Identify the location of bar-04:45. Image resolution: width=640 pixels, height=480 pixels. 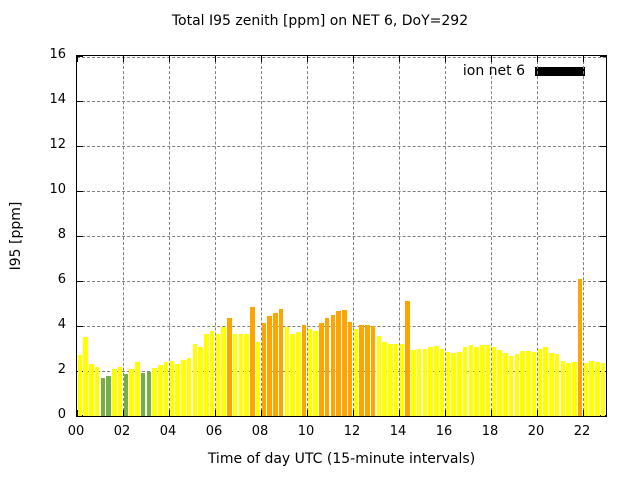
(189, 386).